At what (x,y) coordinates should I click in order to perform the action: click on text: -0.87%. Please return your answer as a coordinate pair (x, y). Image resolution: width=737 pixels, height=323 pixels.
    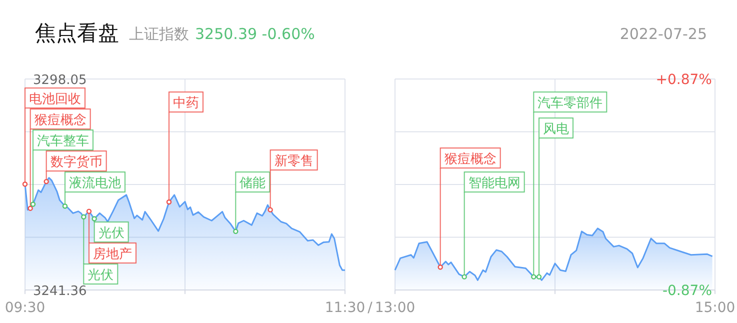
    Looking at the image, I should click on (687, 291).